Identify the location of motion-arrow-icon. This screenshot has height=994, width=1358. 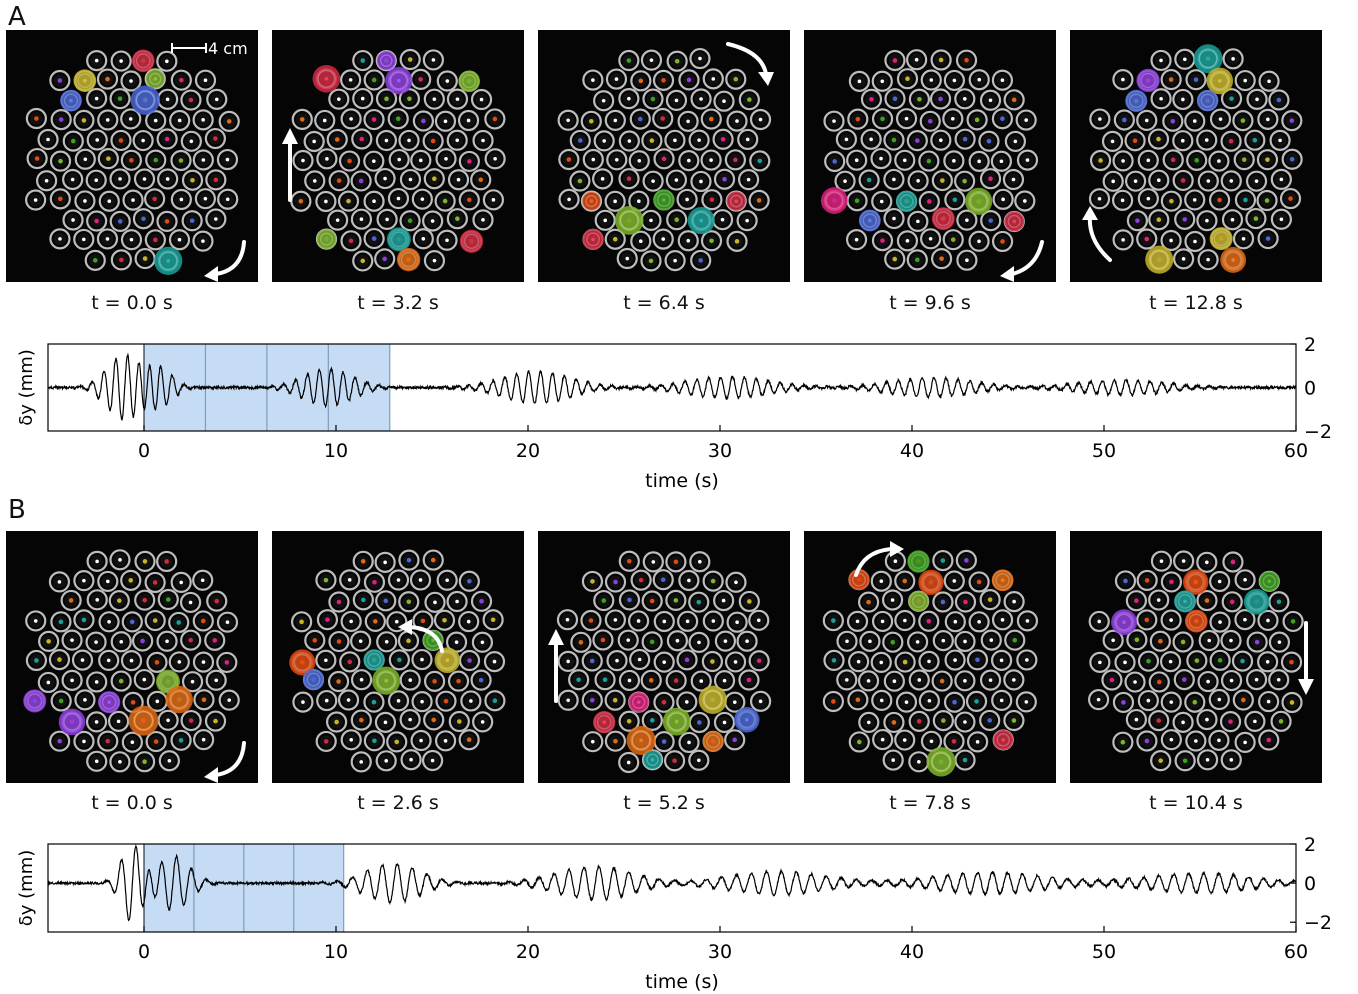
(1022, 261).